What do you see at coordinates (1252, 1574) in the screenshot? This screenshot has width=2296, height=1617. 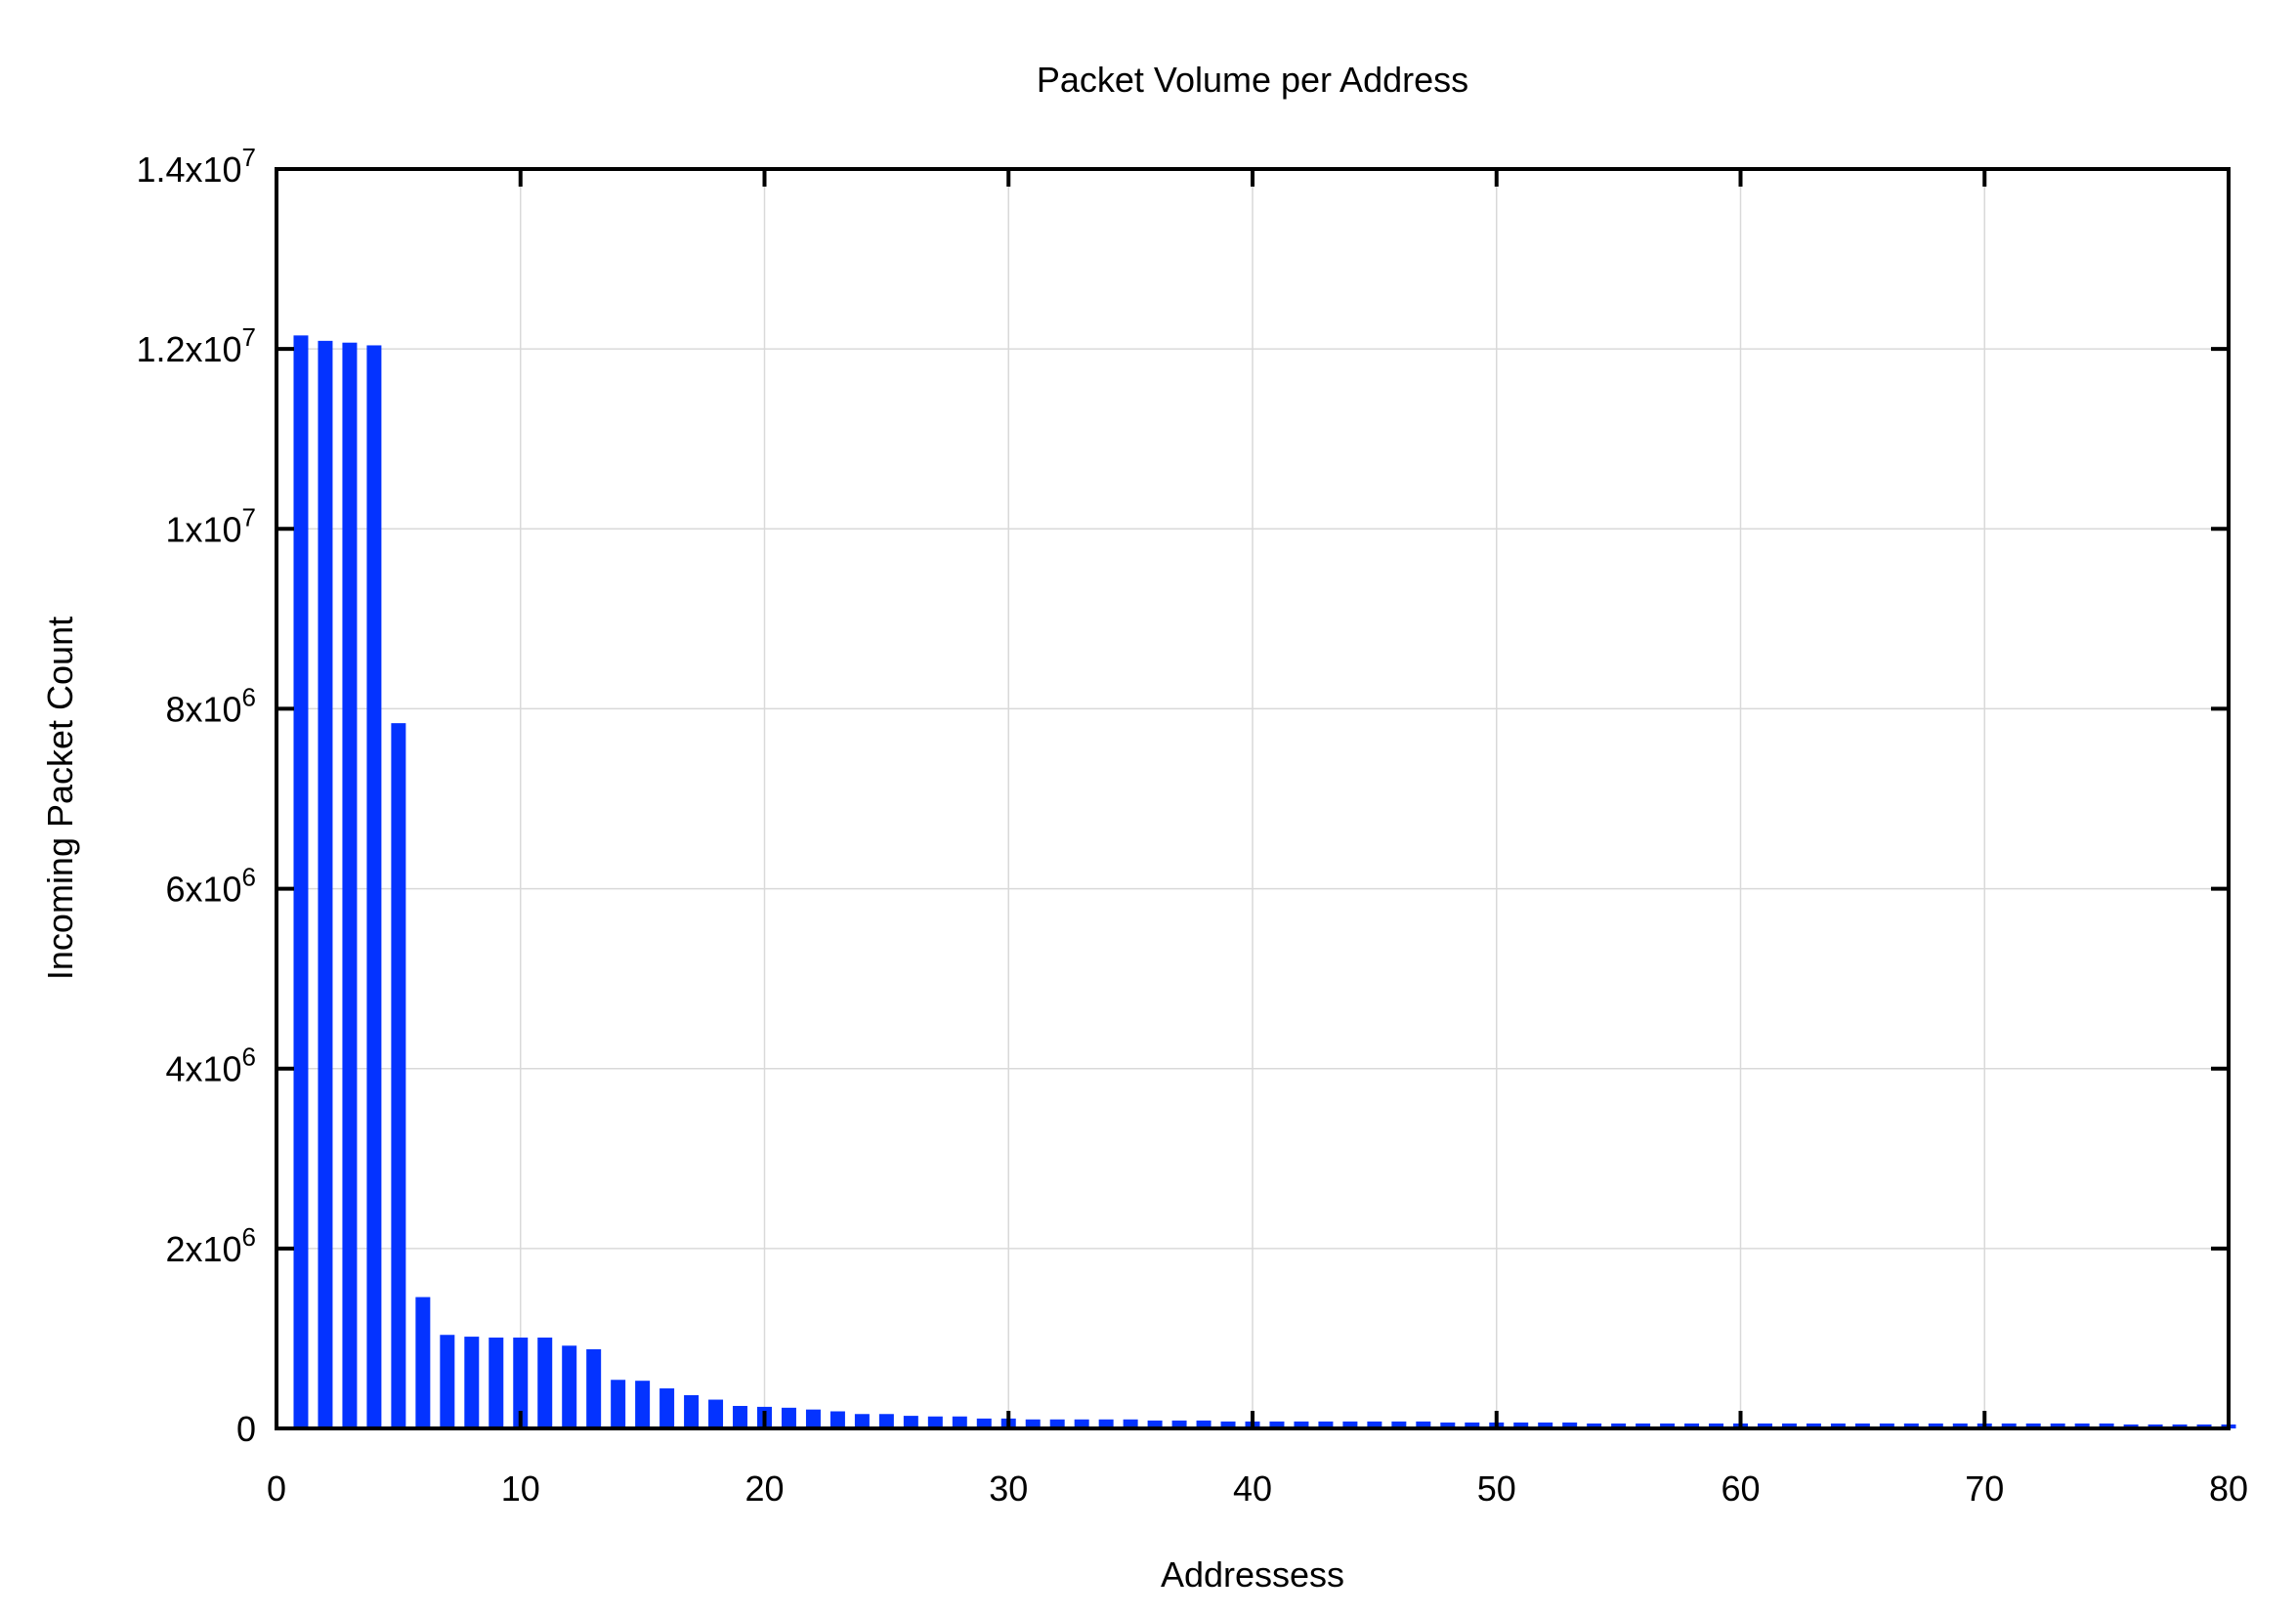 I see `x-axis-label: Addressess` at bounding box center [1252, 1574].